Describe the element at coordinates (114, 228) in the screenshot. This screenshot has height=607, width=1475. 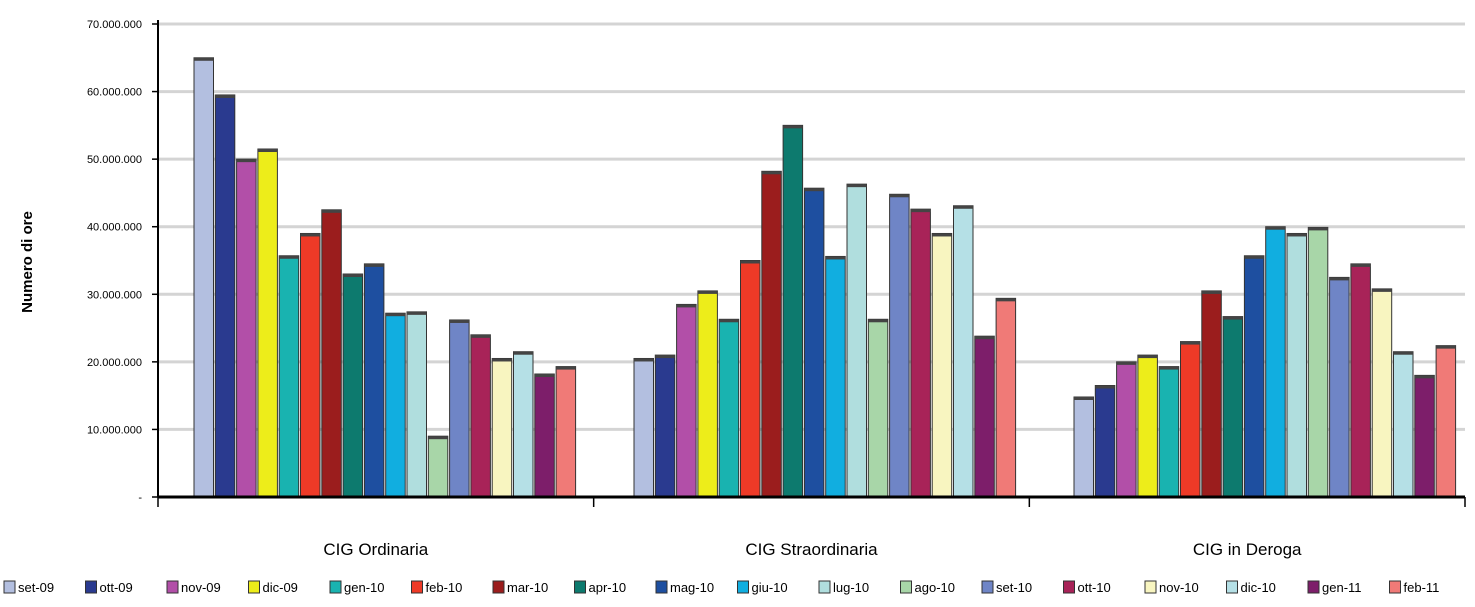
I see `y-tick-label: 40.000.000` at that location.